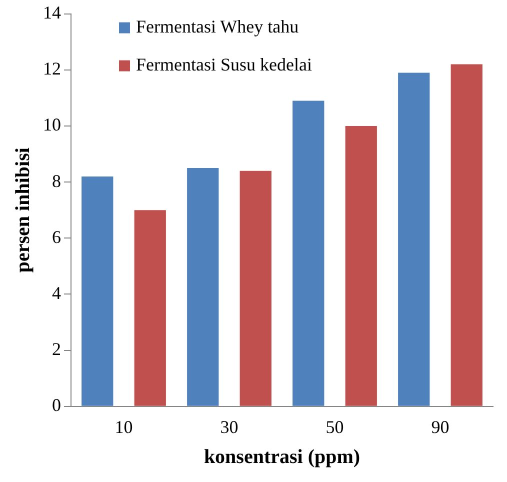 This screenshot has width=507, height=482. What do you see at coordinates (224, 64) in the screenshot?
I see `legend-label: Fermentasi Susu kedelai` at bounding box center [224, 64].